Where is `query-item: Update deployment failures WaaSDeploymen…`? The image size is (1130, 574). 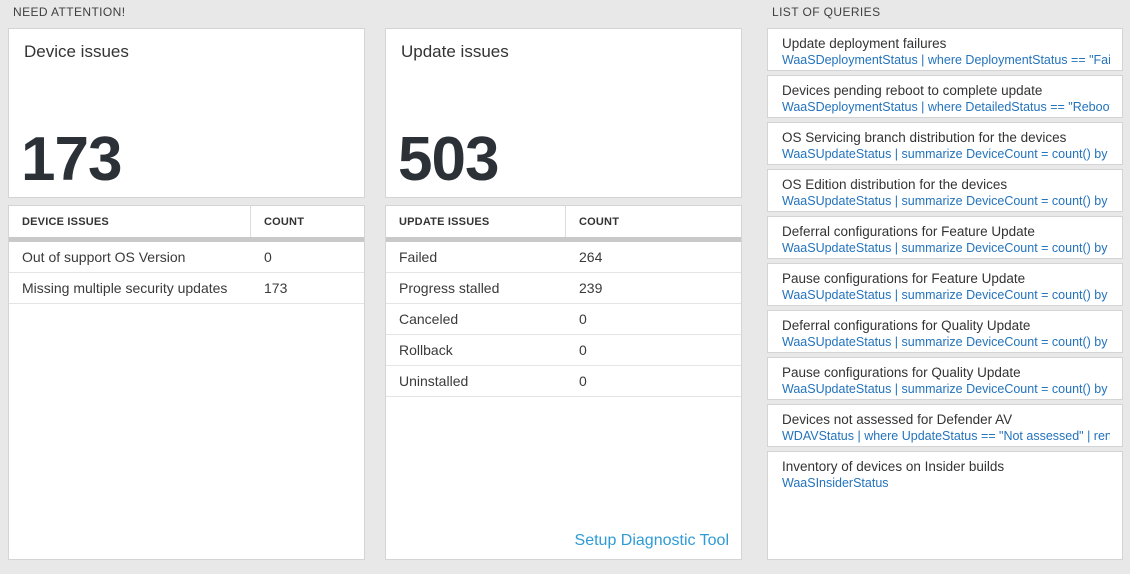 query-item: Update deployment failures WaaSDeploymen… is located at coordinates (945, 49).